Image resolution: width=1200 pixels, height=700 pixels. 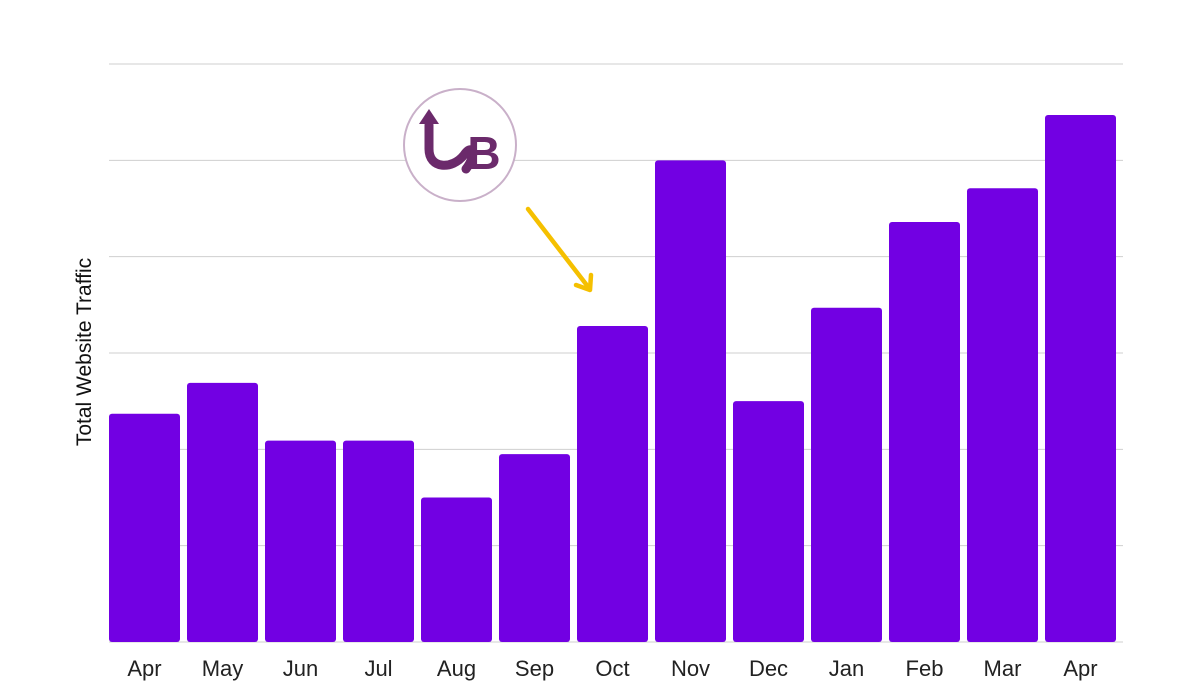 What do you see at coordinates (534, 668) in the screenshot?
I see `x-tick-label-5: Sep` at bounding box center [534, 668].